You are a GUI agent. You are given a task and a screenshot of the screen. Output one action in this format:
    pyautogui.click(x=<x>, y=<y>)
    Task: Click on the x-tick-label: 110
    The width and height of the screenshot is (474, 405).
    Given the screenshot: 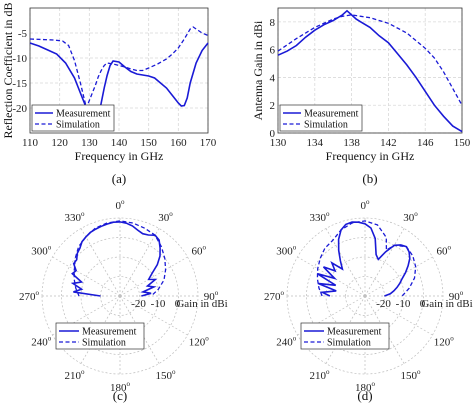 What is the action you would take?
    pyautogui.click(x=30, y=143)
    